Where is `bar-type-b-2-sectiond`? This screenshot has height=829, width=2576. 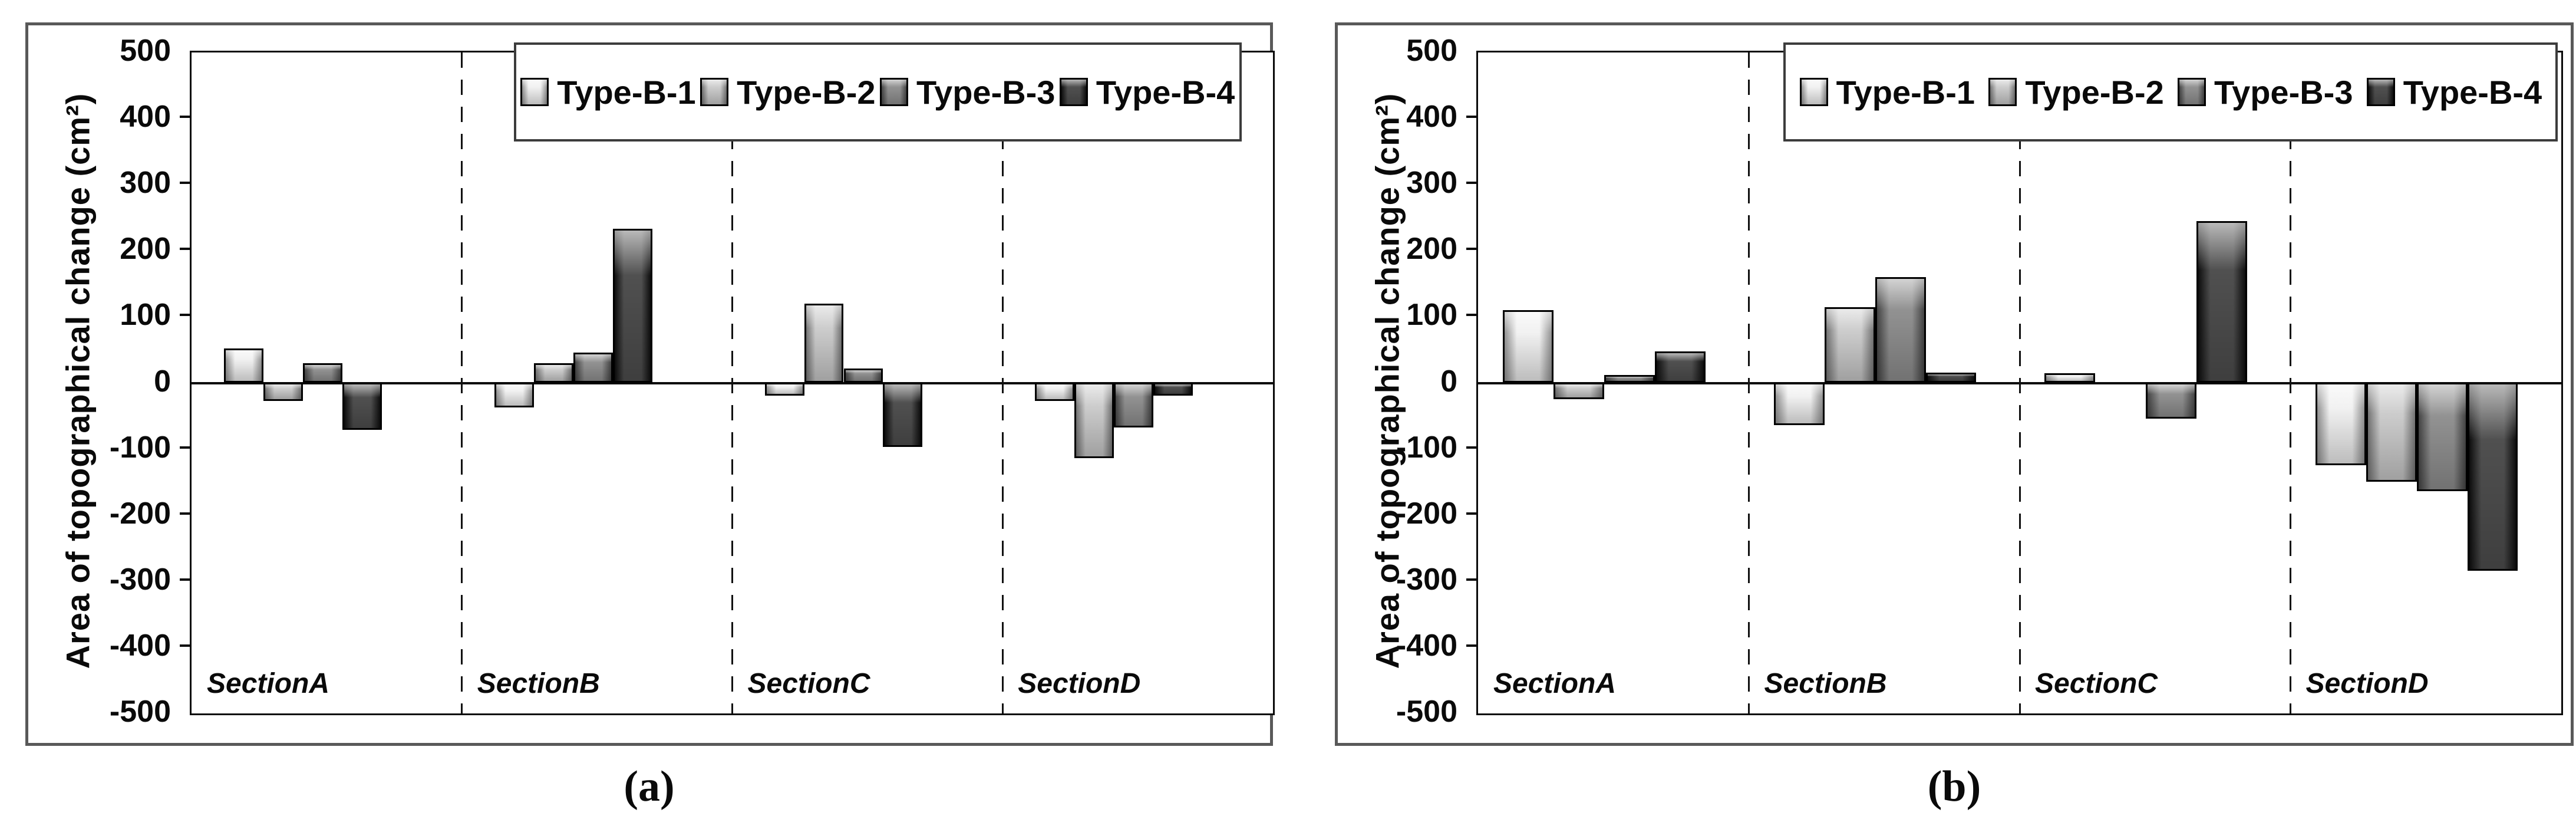
bar-type-b-2-sectiond is located at coordinates (2391, 432).